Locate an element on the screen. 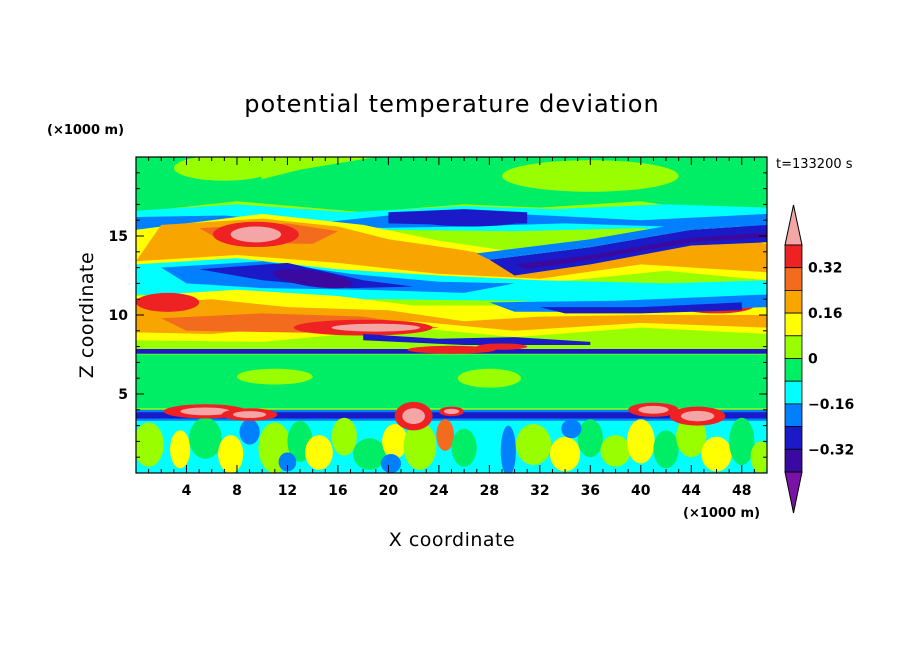 This screenshot has width=904, height=654. y-axis-label: Z coordinate is located at coordinates (87, 315).